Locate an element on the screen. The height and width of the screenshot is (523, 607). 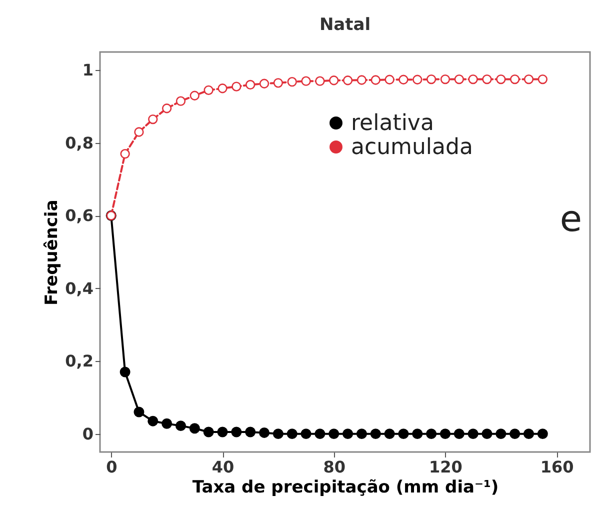
x-tick-label: 80 is located at coordinates (334, 467).